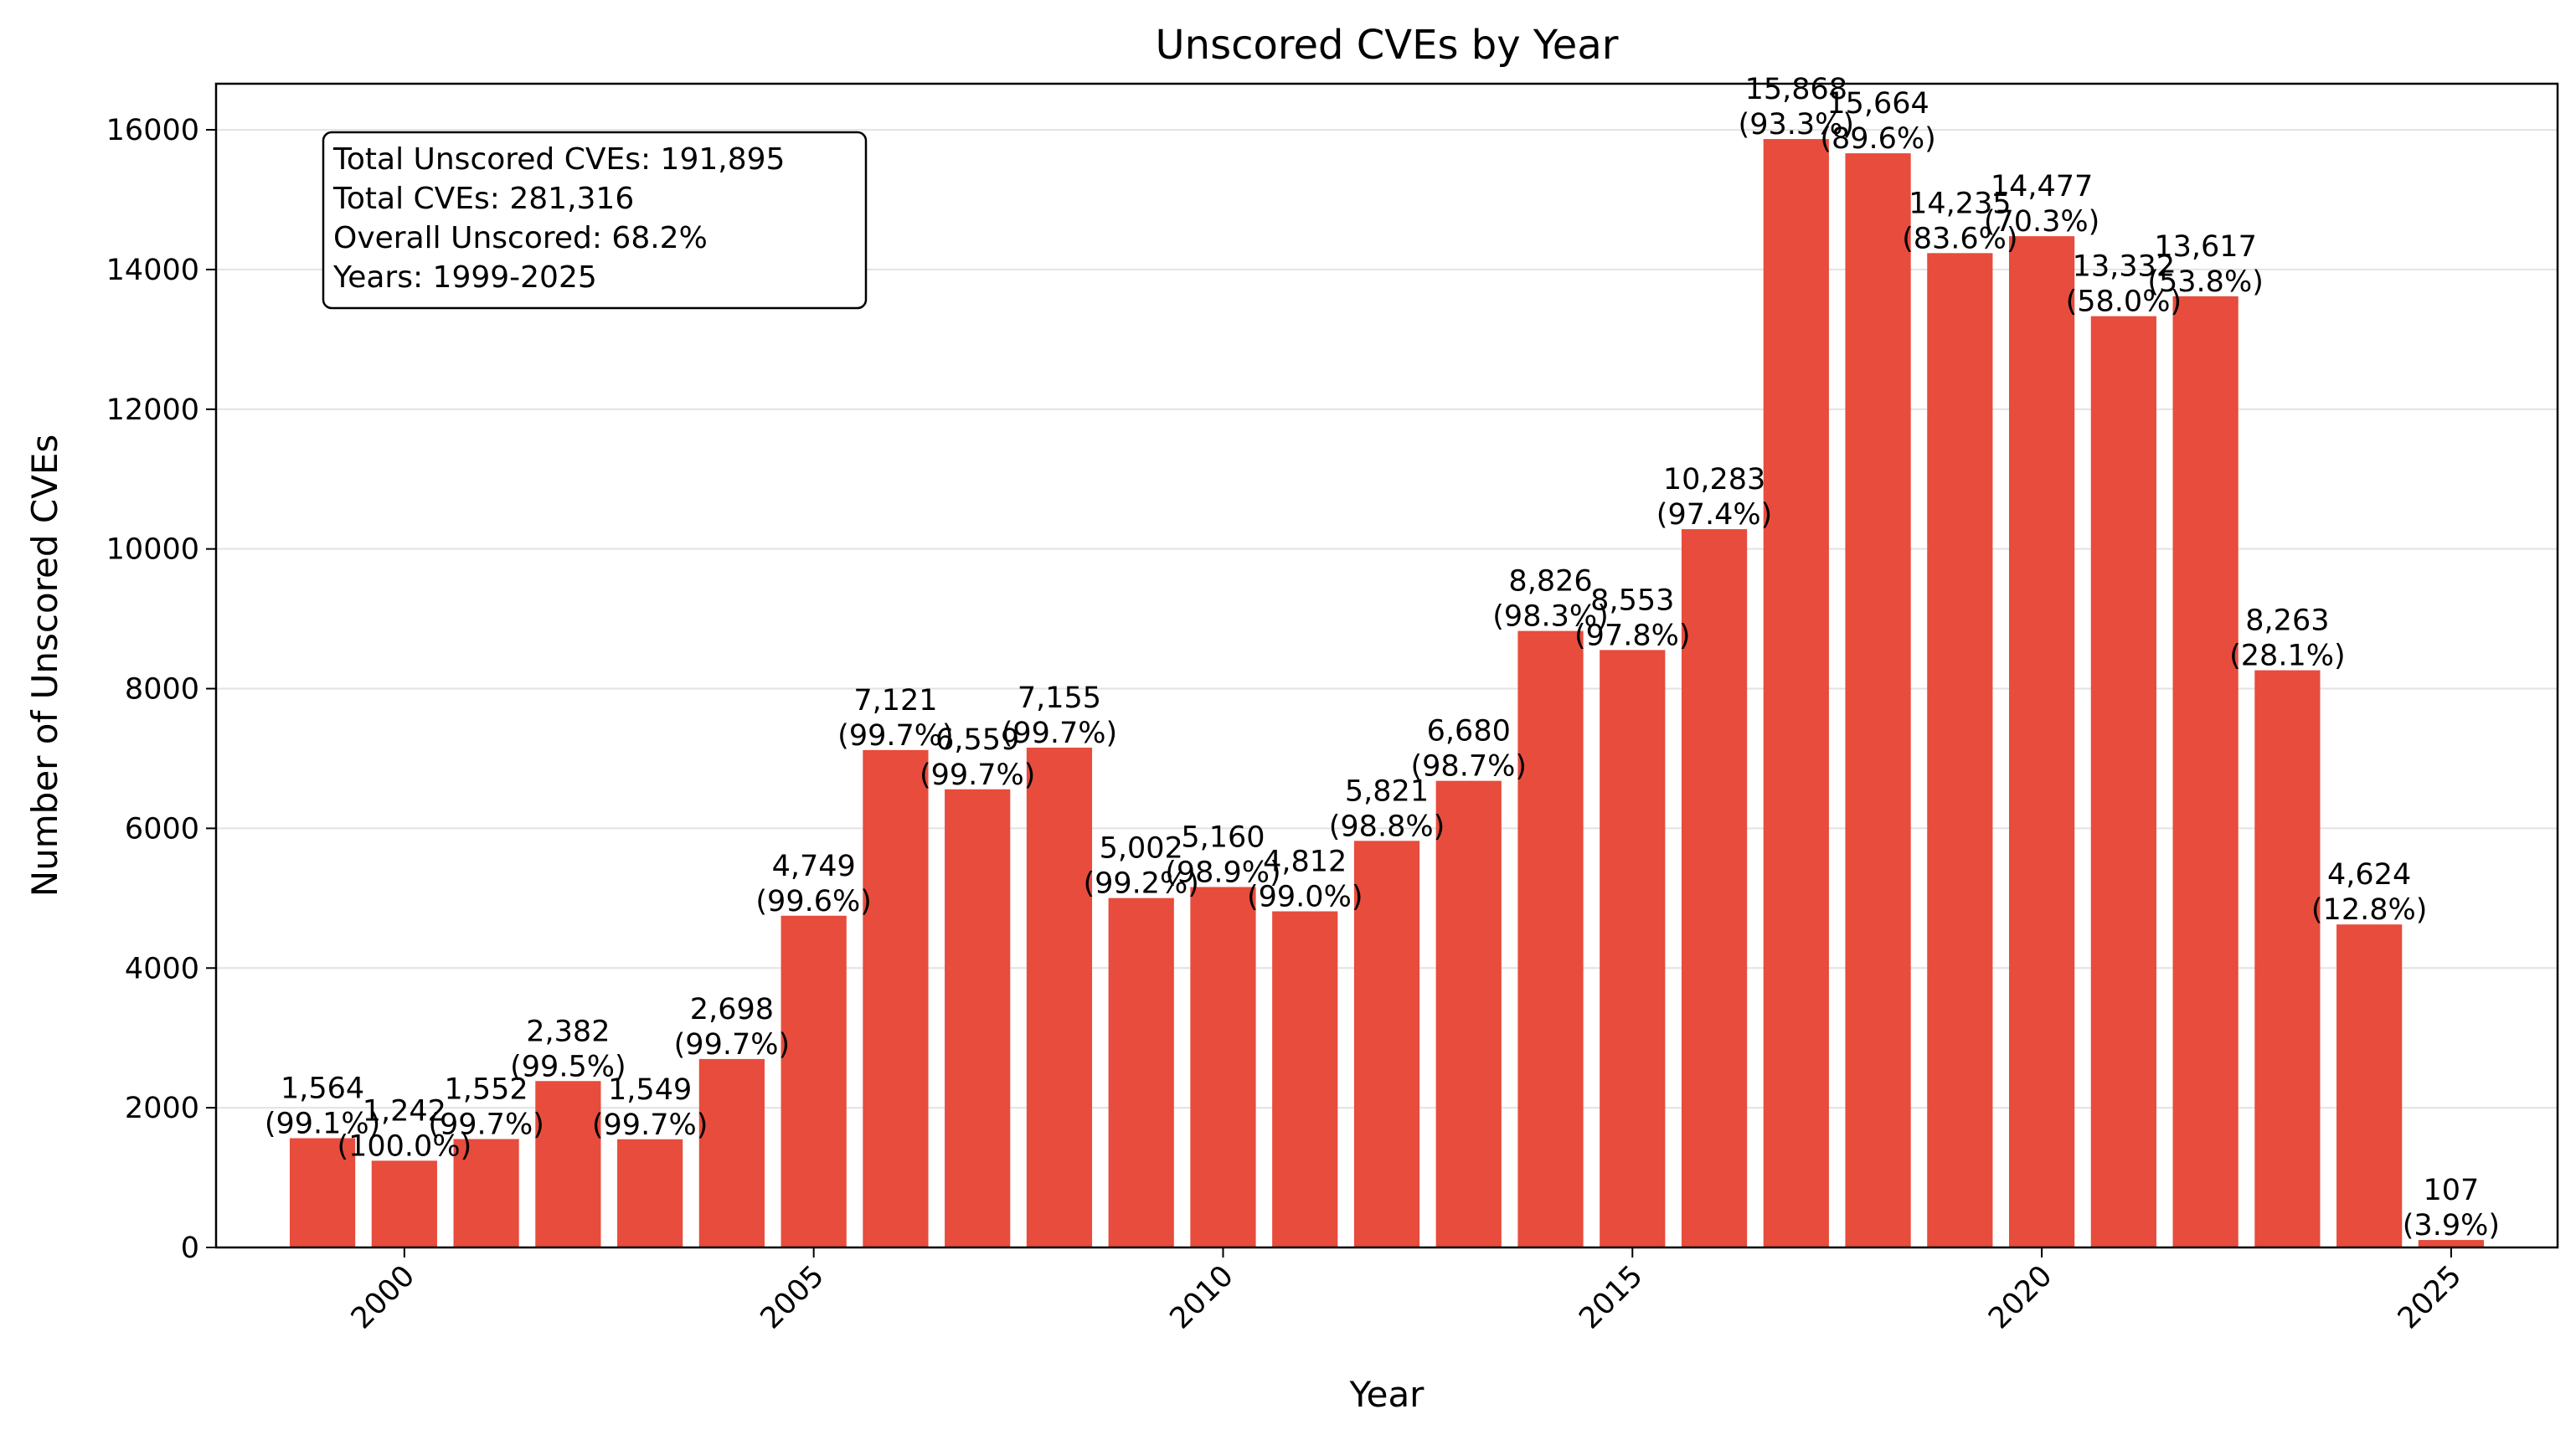  Describe the element at coordinates (1714, 515) in the screenshot. I see `bar-percent-label: (97.4%)` at that location.